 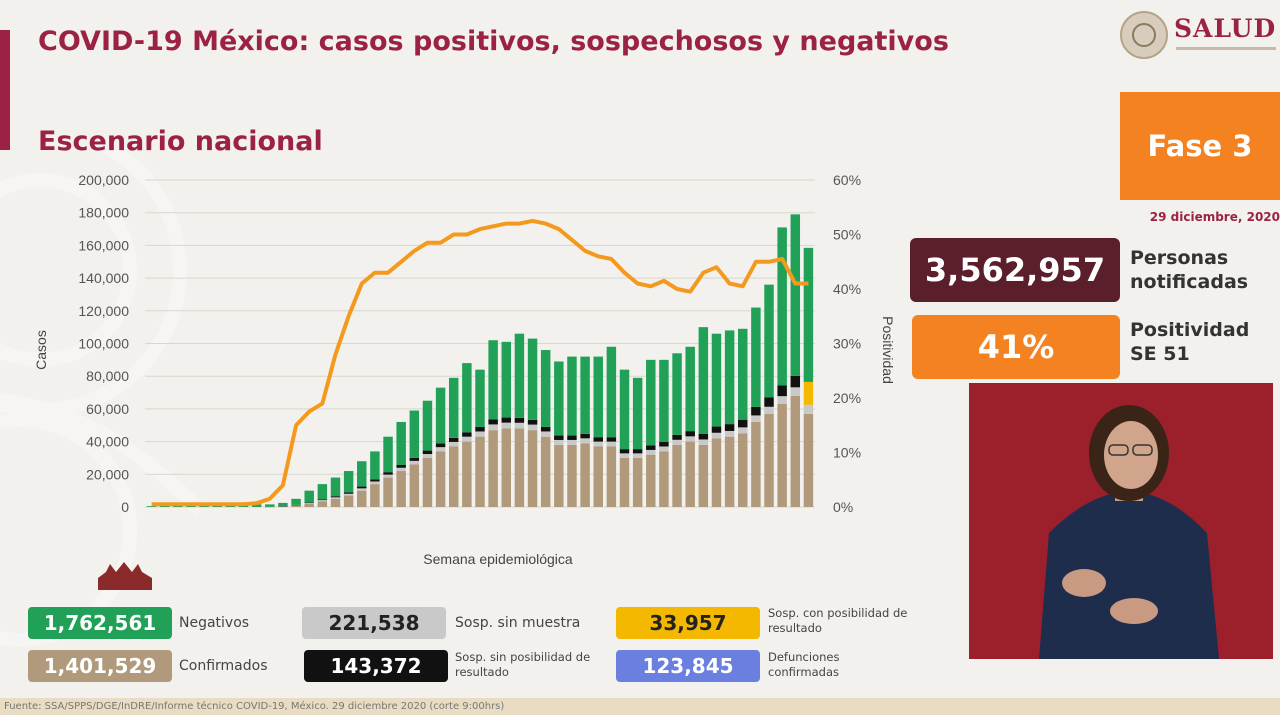 I want to click on sosp-sin-muestra-label: Sosp. sin muestra, so click(x=518, y=623).